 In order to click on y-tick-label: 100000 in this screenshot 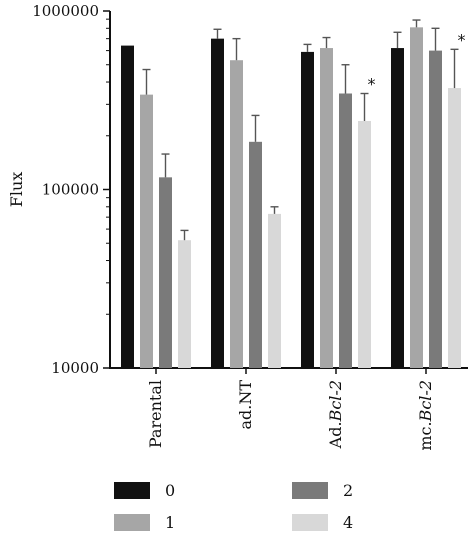, I will do `click(70, 190)`.